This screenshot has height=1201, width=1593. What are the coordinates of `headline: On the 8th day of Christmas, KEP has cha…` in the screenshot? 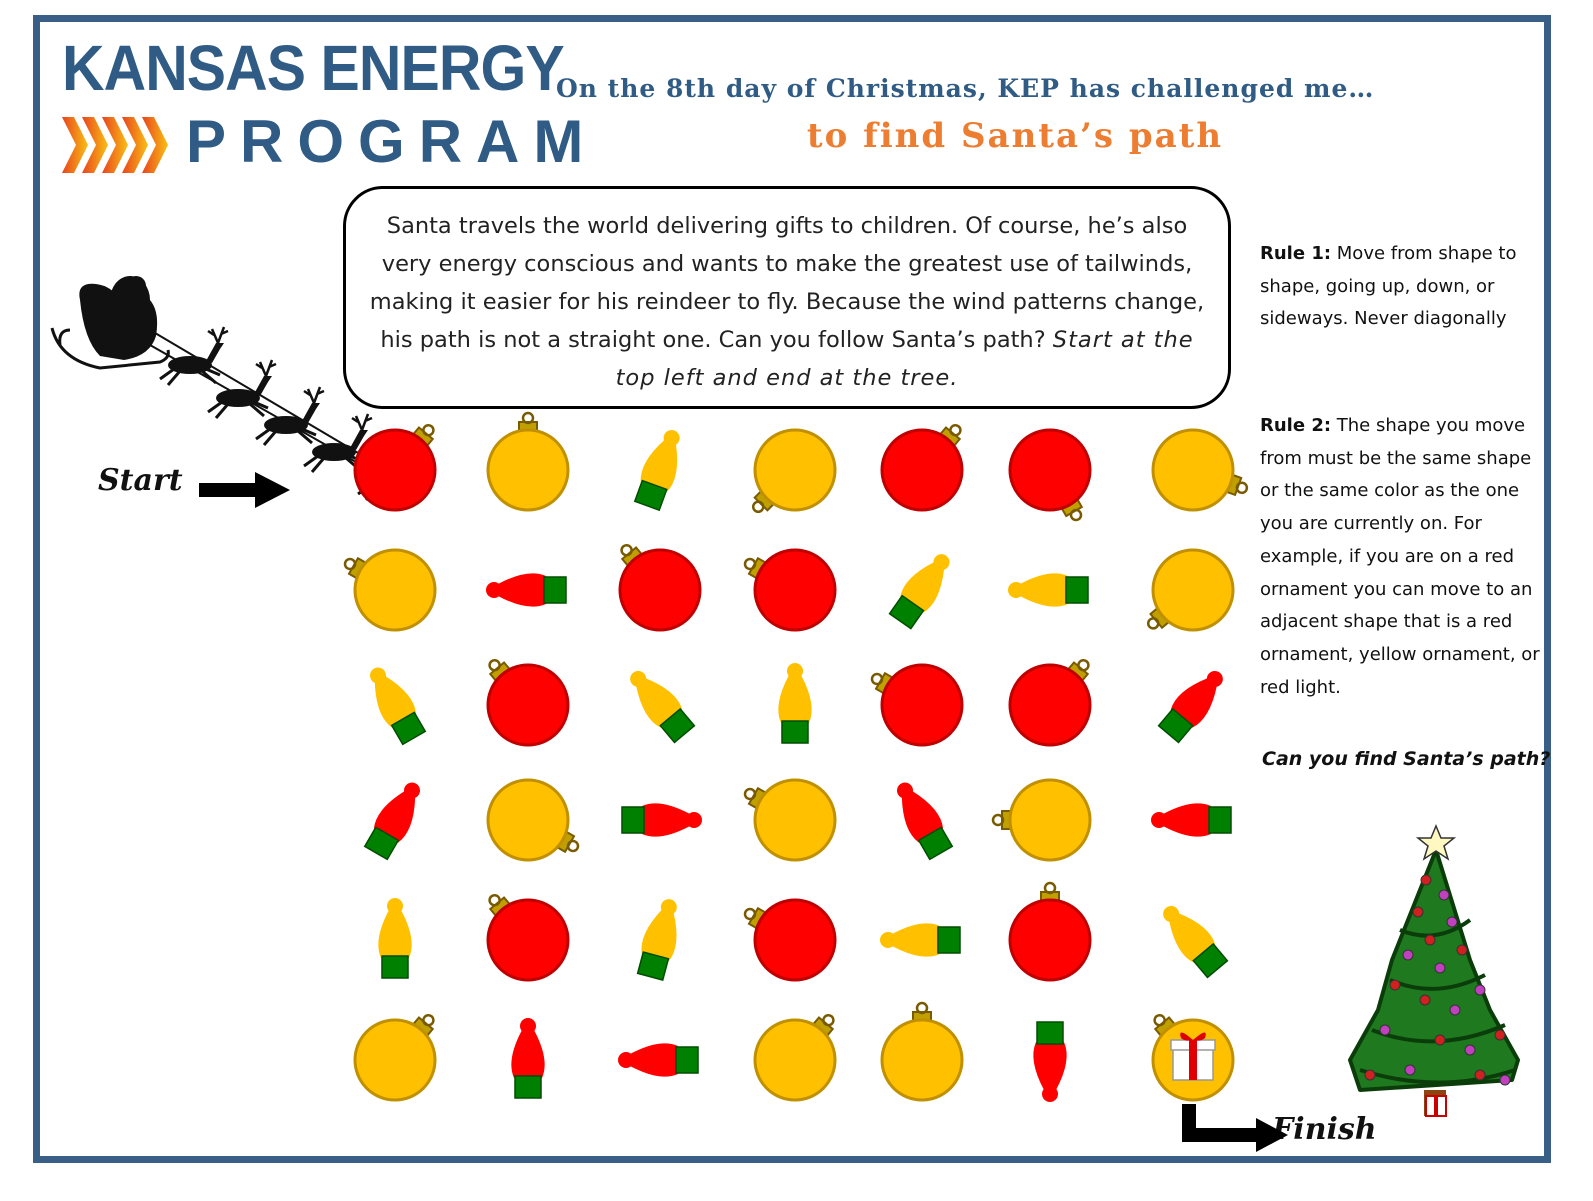 It's located at (965, 88).